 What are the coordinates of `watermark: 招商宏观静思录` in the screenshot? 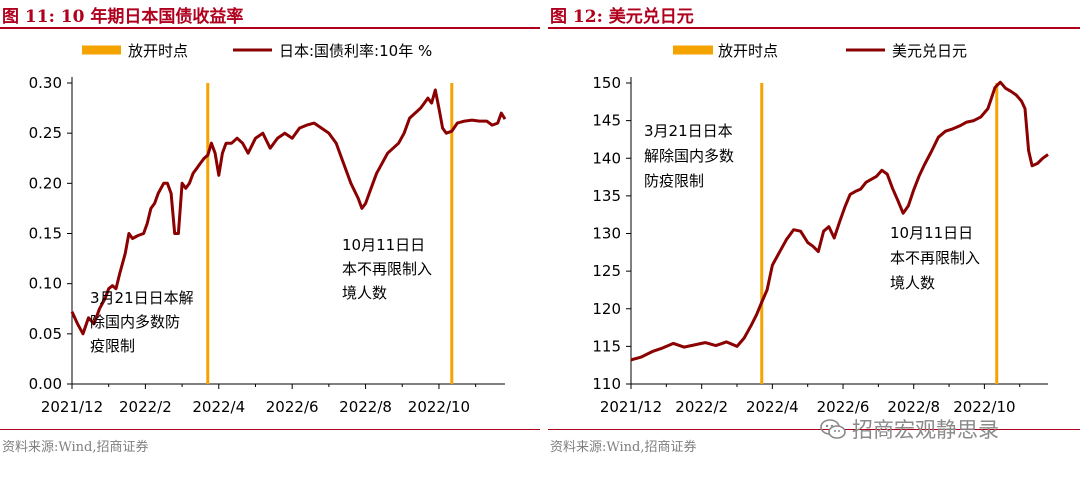 It's located at (909, 429).